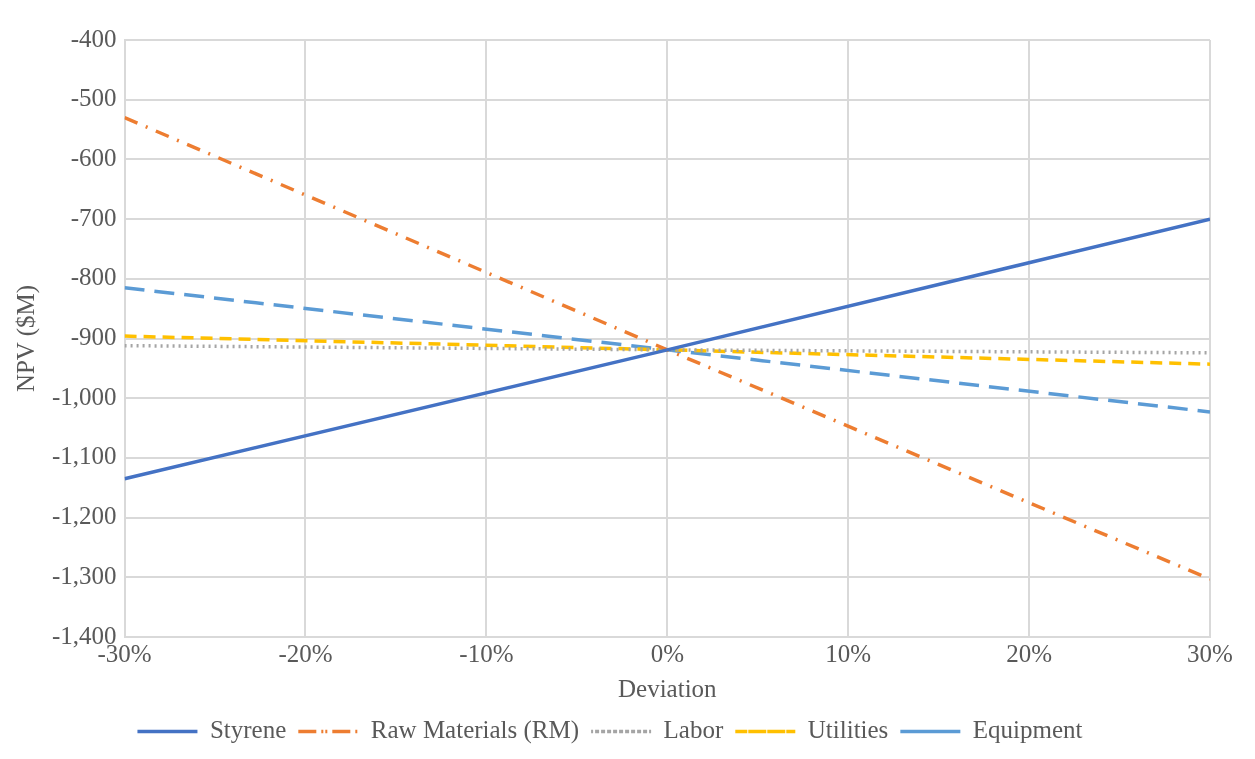 The height and width of the screenshot is (759, 1255). Describe the element at coordinates (25, 338) in the screenshot. I see `y-axis-title: NPV ($M)` at that location.